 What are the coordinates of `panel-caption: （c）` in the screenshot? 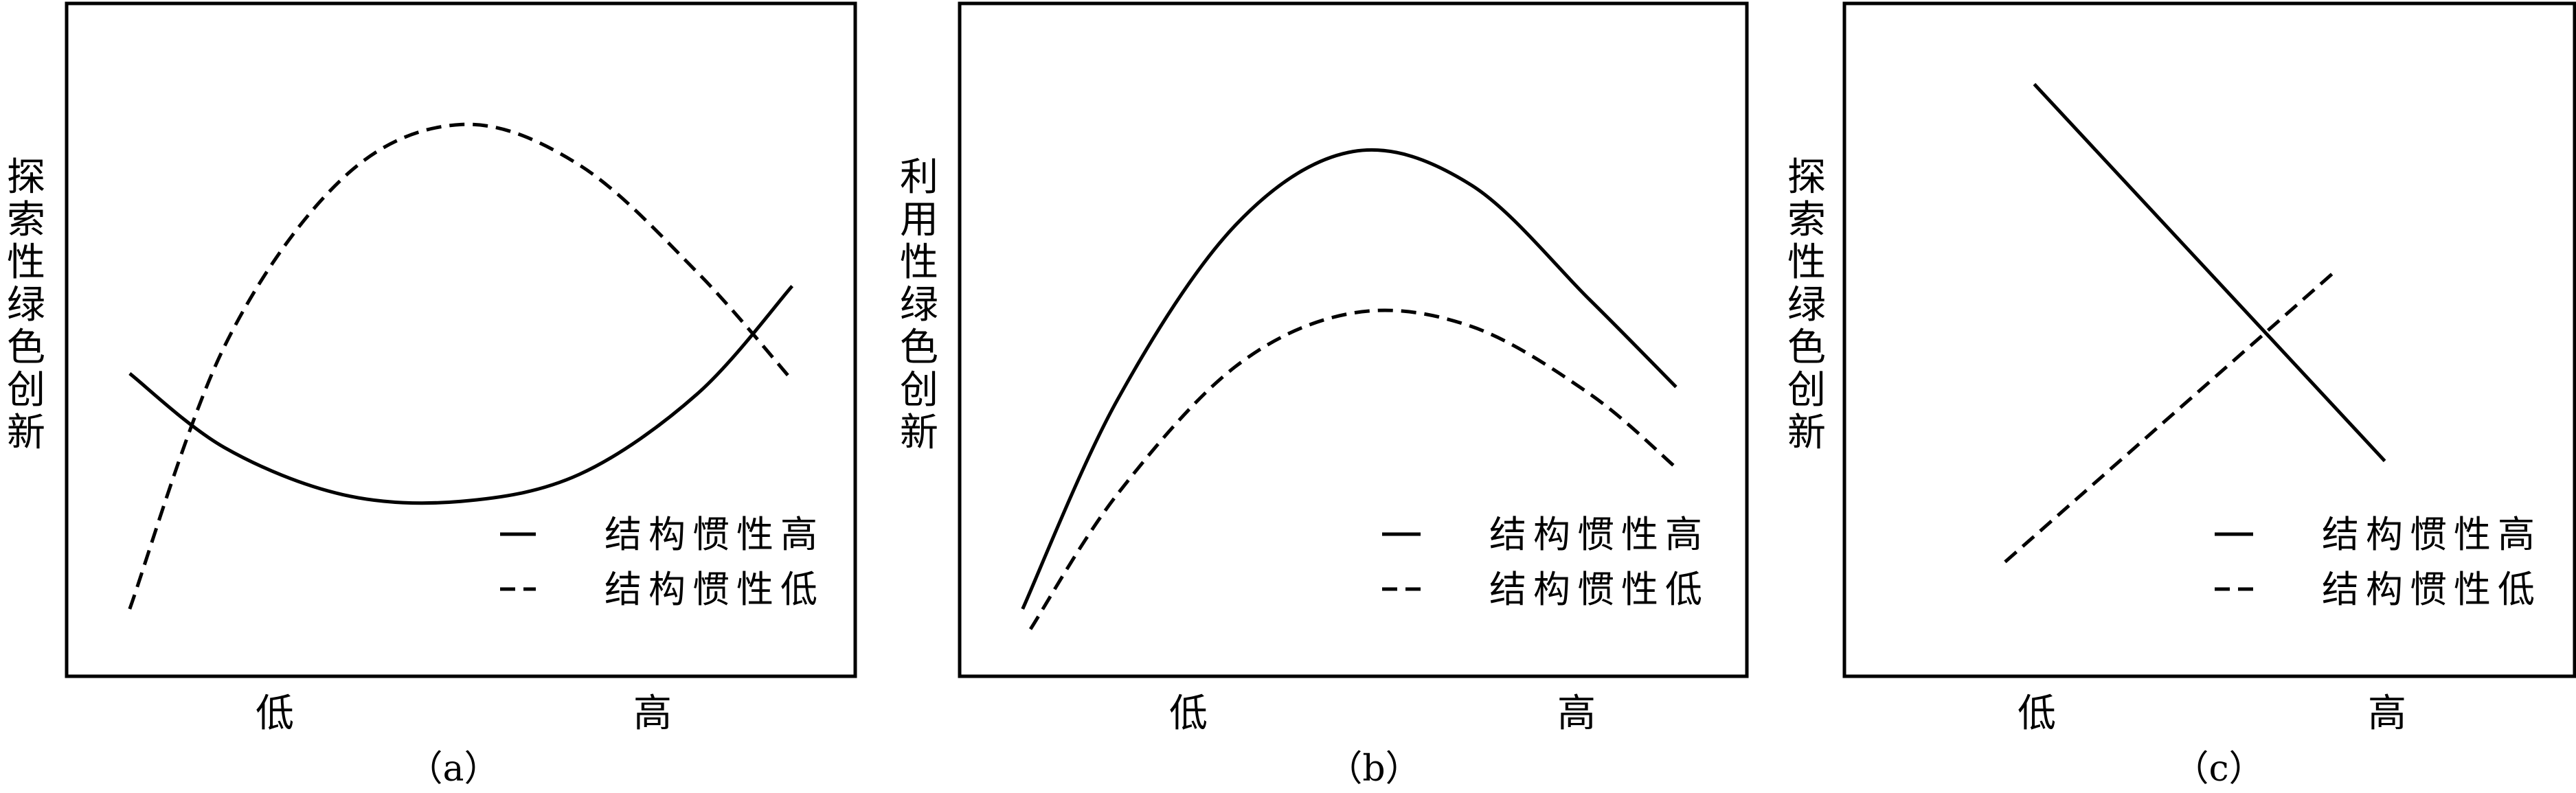 It's located at (2219, 769).